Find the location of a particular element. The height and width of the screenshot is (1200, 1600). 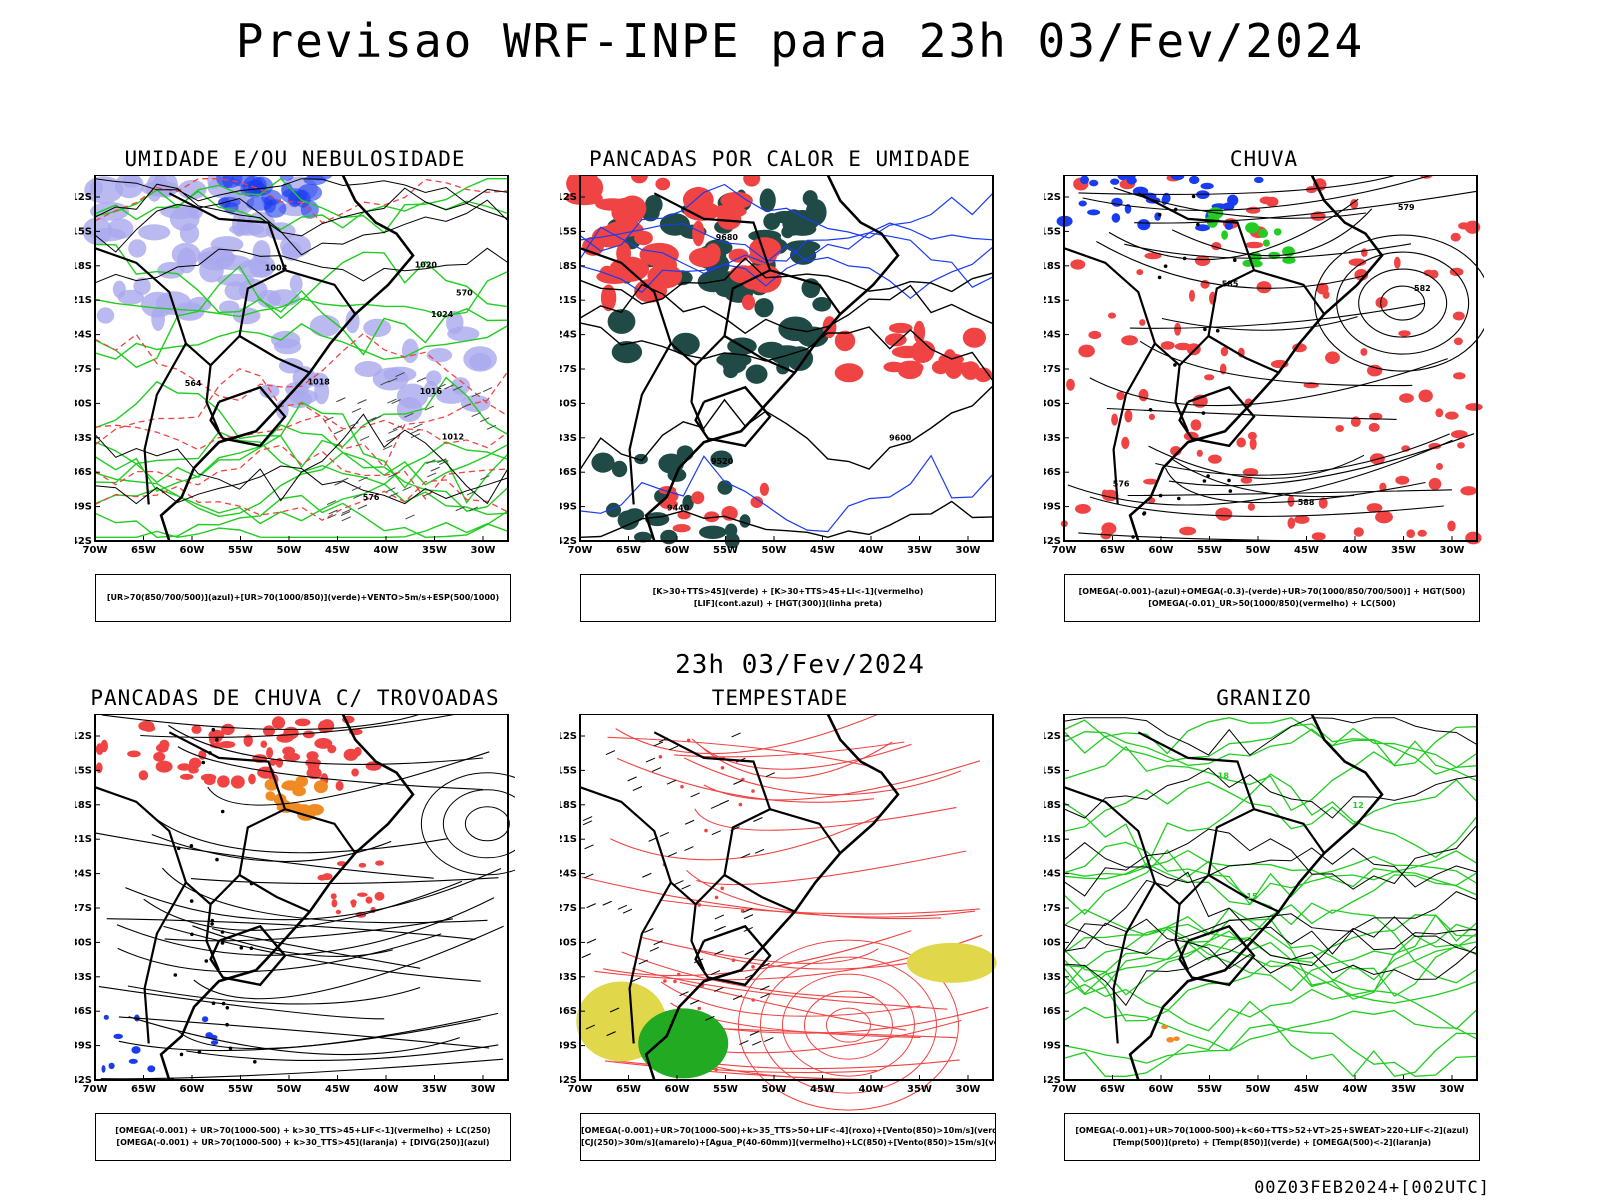

contour-label: 9440 is located at coordinates (678, 507).